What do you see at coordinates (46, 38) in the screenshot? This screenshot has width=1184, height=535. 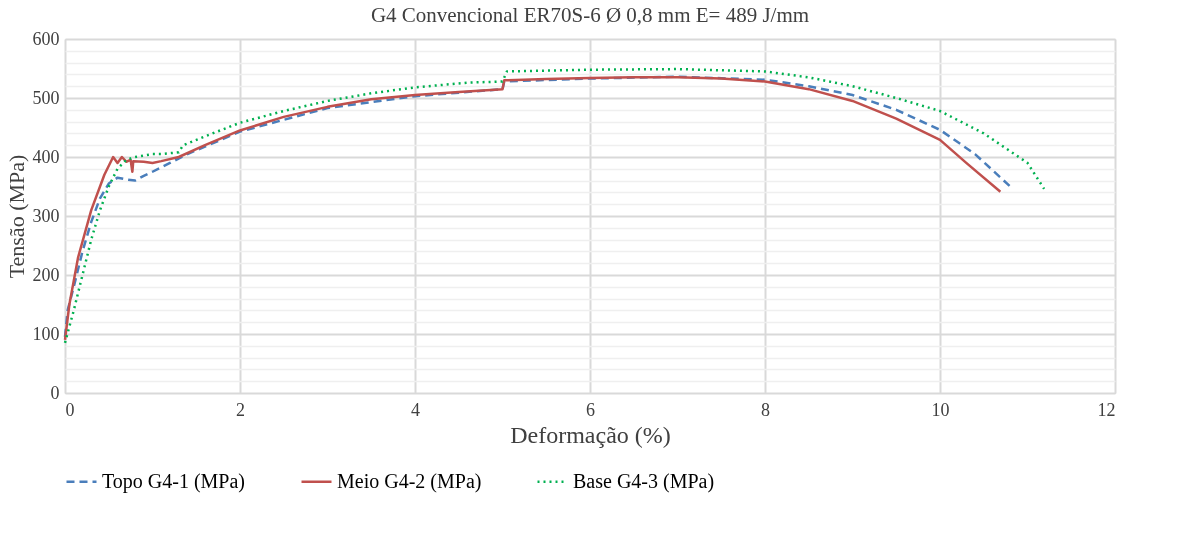 I see `y-tick-label: 600` at bounding box center [46, 38].